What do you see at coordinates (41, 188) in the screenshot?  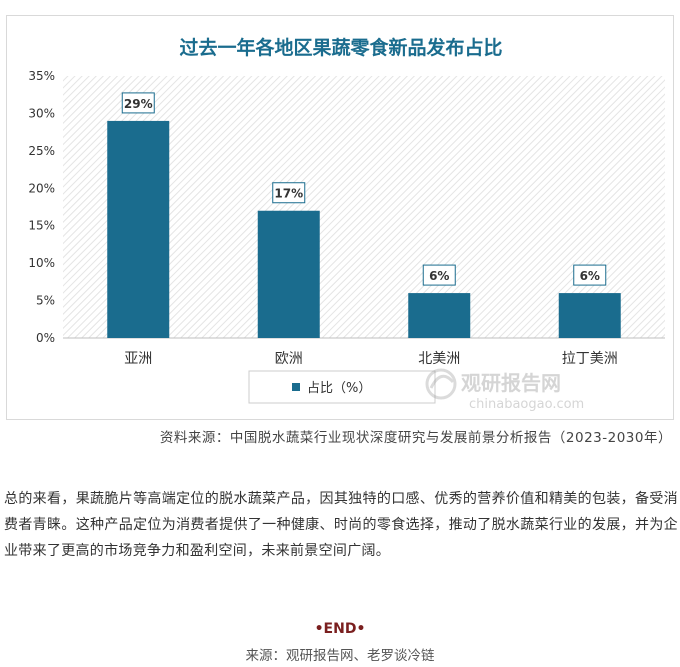 I see `y-tick-label: 20%` at bounding box center [41, 188].